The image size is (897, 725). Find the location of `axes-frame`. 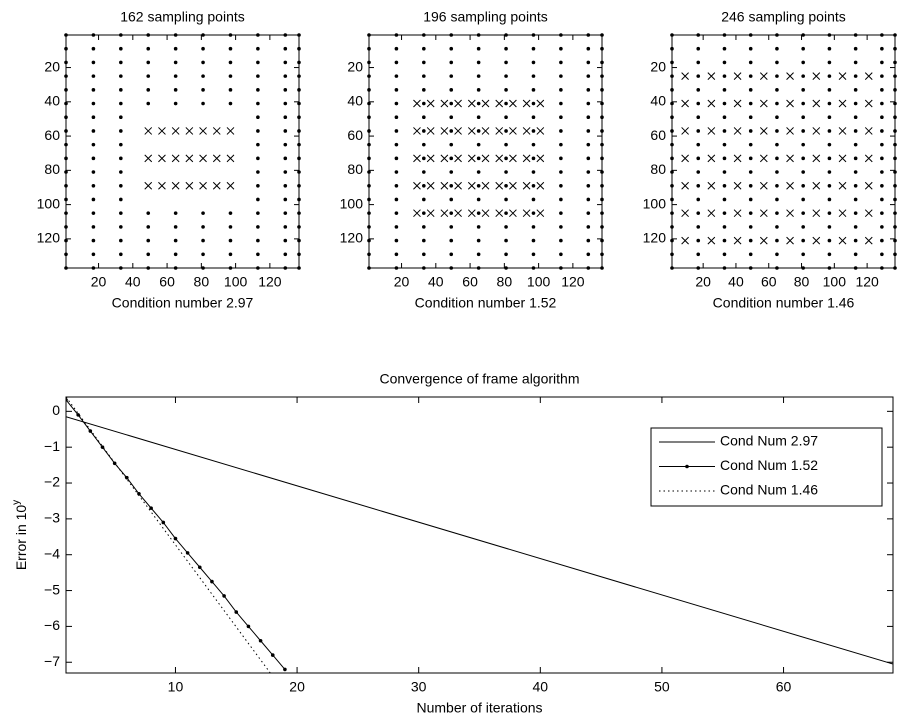

axes-frame is located at coordinates (182, 151).